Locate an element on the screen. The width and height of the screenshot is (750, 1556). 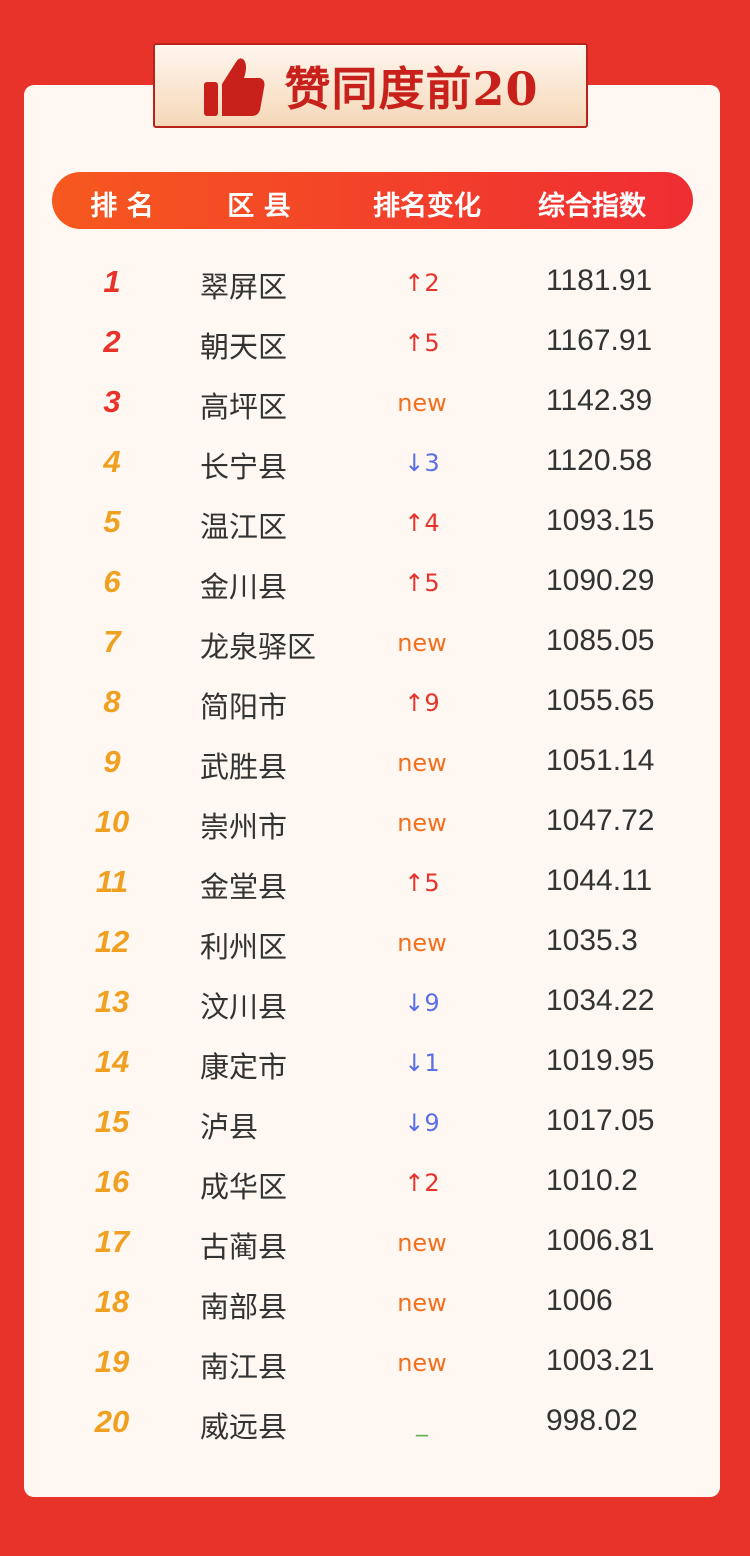
rank-number: 18 is located at coordinates (112, 1301).